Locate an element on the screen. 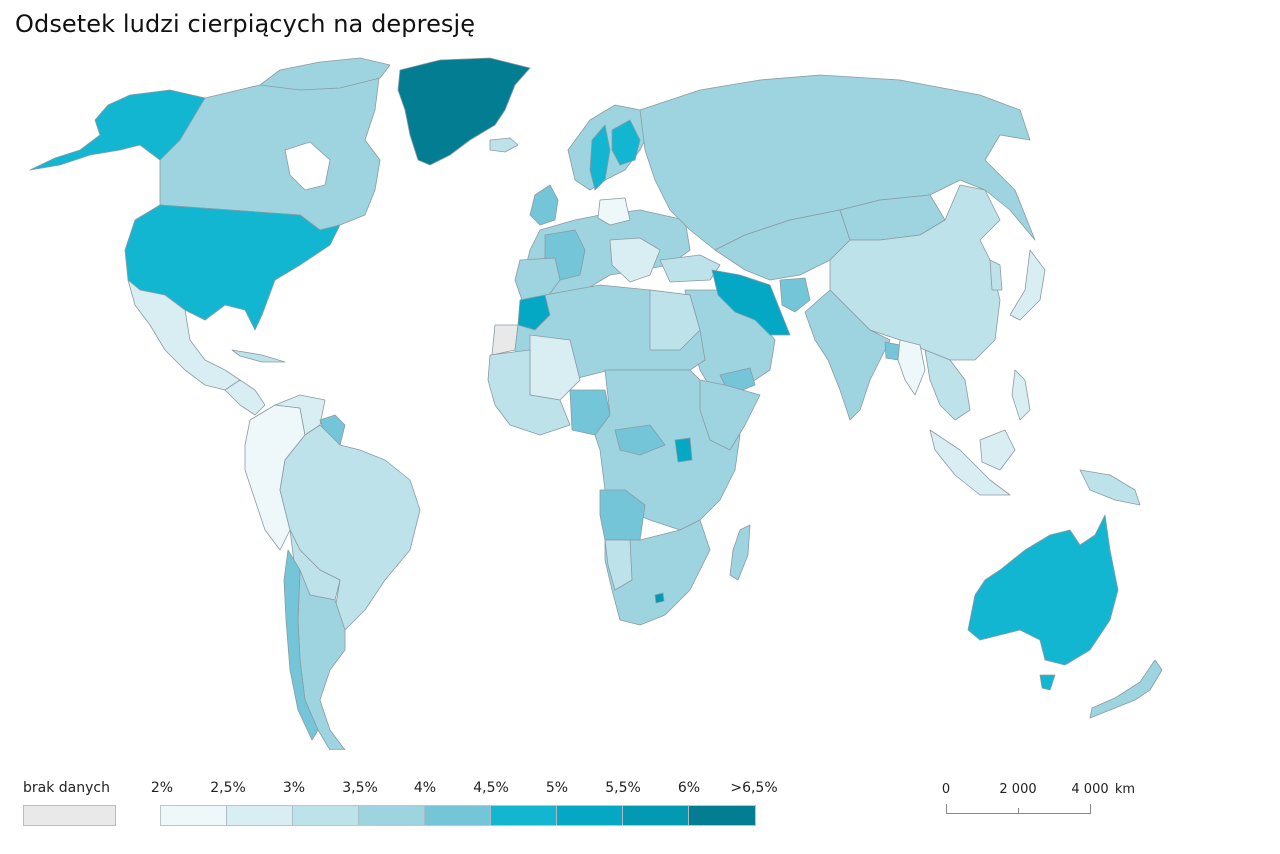  region-myanmar is located at coordinates (911, 367).